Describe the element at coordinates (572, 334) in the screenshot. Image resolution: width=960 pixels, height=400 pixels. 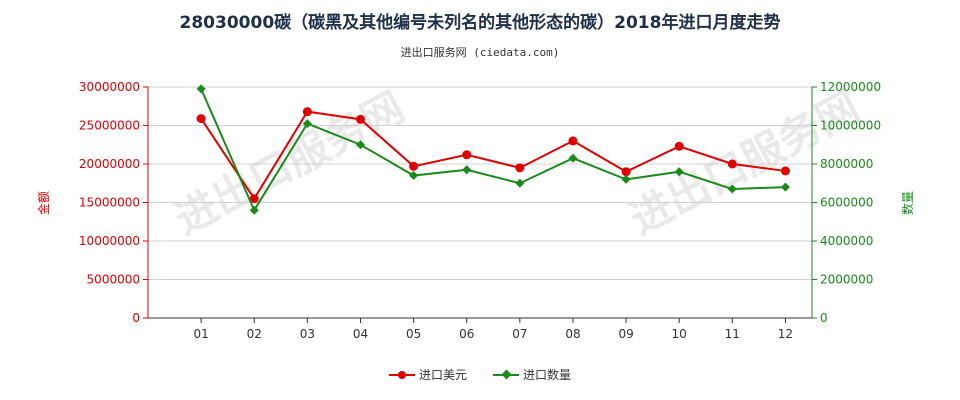
I see `x-tick-label: 08` at that location.